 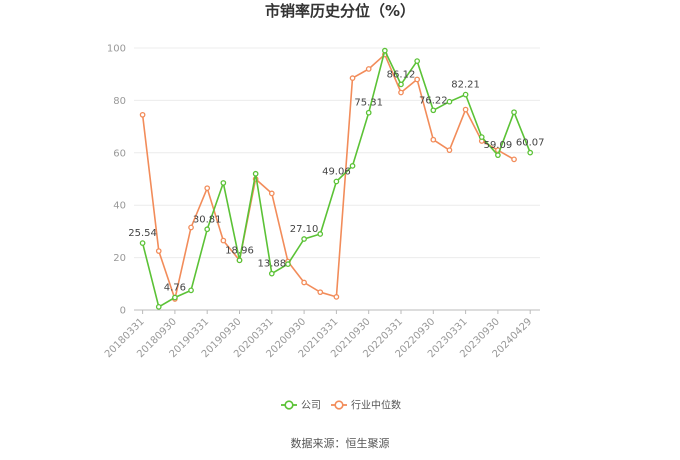 I want to click on y-tick-label: 60, so click(x=119, y=153).